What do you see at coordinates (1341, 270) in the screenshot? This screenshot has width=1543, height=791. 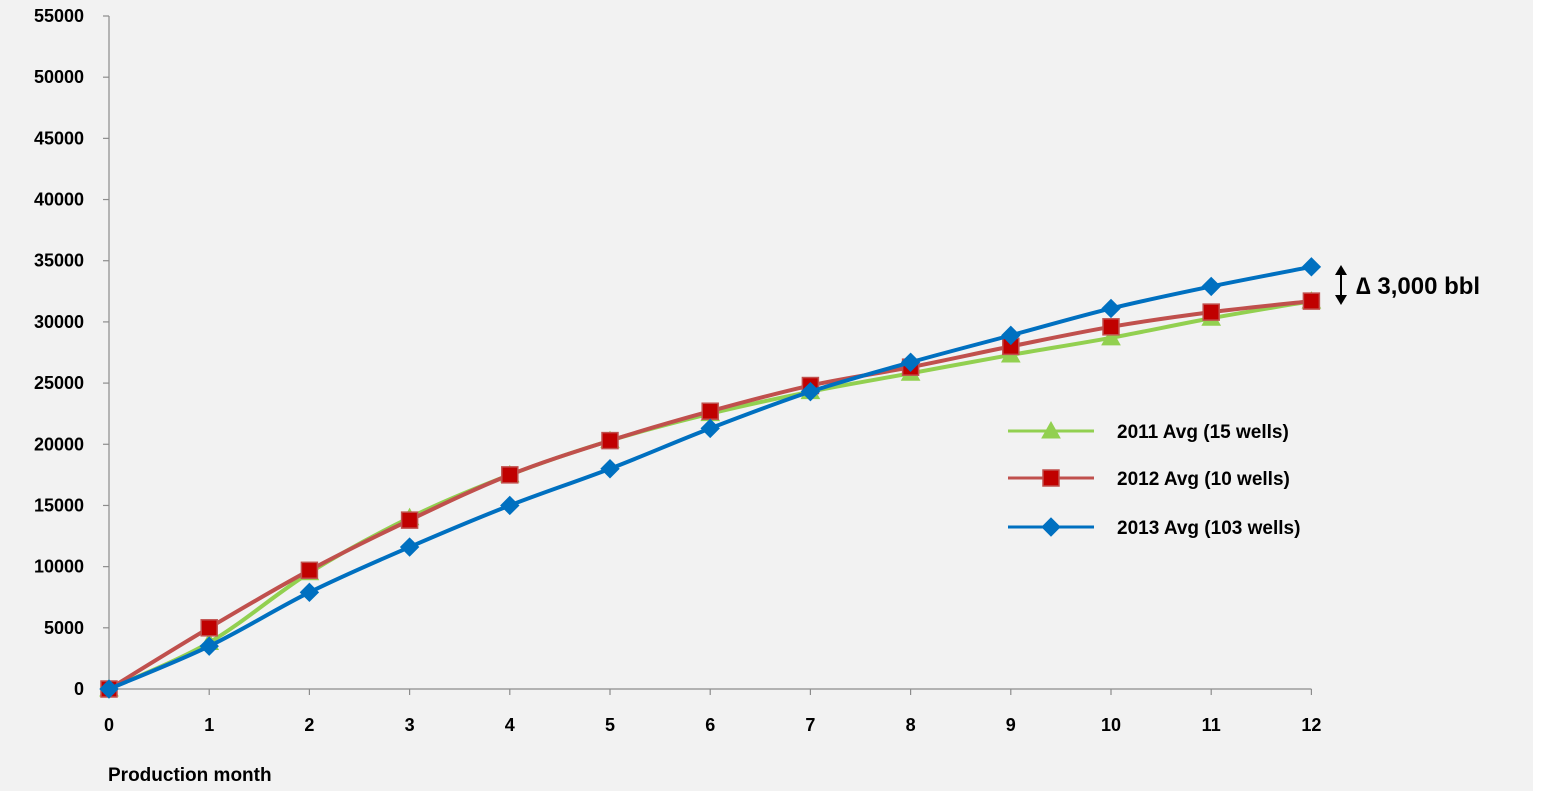 I see `arrow-head-up` at bounding box center [1341, 270].